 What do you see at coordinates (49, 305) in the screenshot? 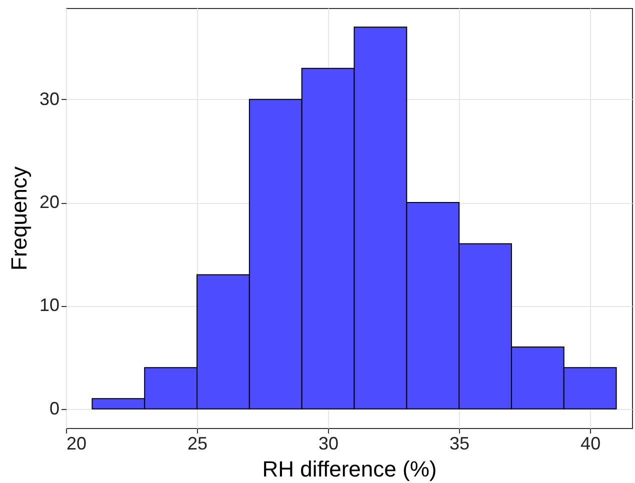
I see `y-tick-label: 10` at bounding box center [49, 305].